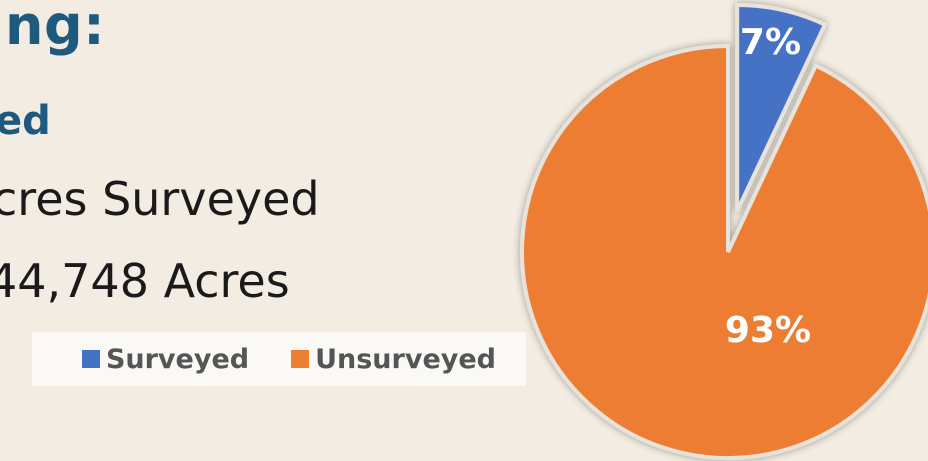  I want to click on pie-slice-surveyed, so click(781, 107).